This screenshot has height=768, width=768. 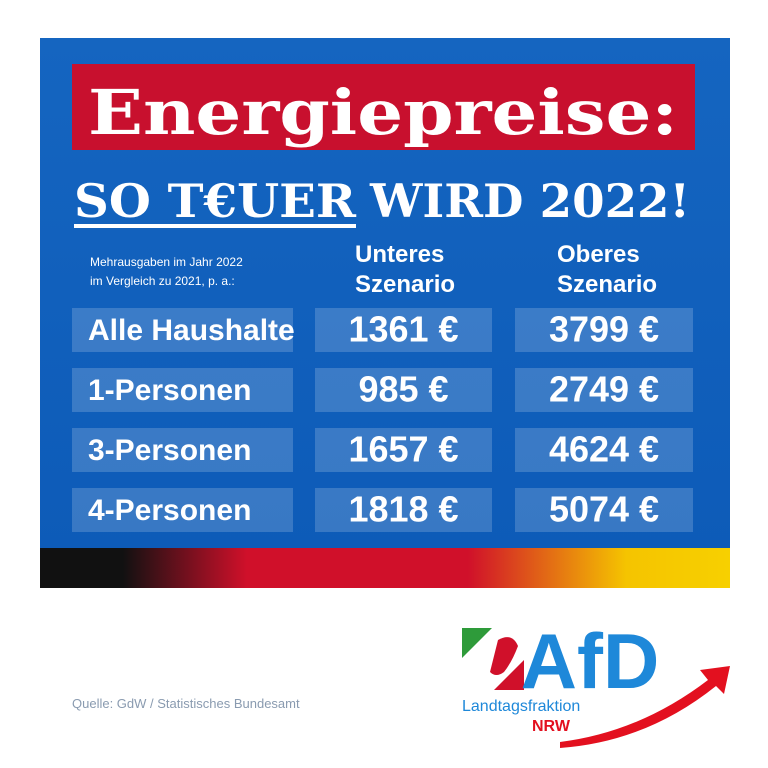 I want to click on underline, so click(x=215, y=226).